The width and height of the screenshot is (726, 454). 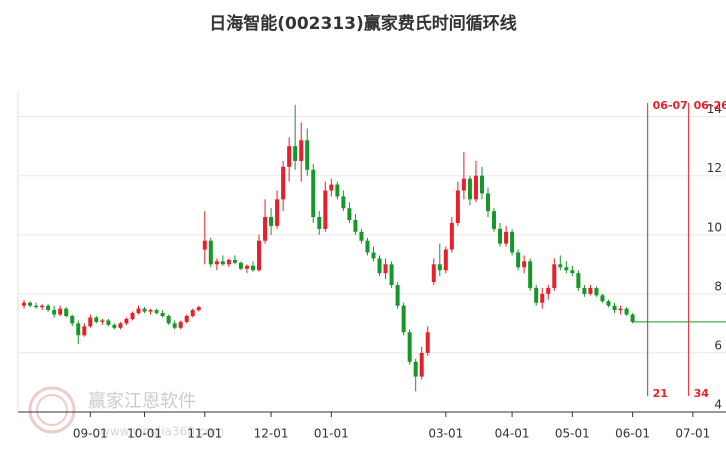 I want to click on cycle-date: 06-26, so click(x=710, y=105).